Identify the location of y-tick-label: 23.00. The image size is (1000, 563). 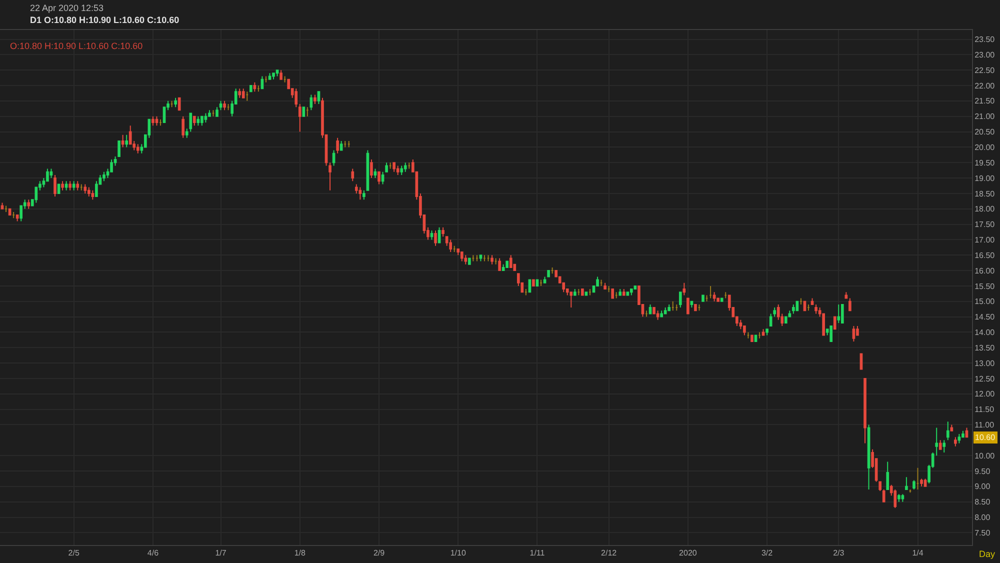
(985, 55).